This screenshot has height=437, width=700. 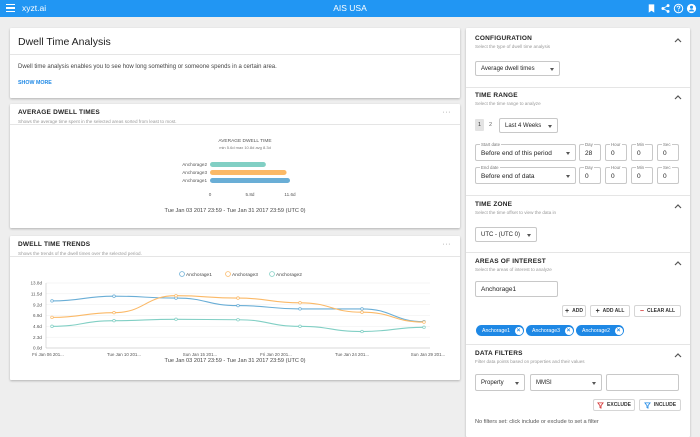 I want to click on avg-panel-more-icon: ···, so click(x=446, y=112).